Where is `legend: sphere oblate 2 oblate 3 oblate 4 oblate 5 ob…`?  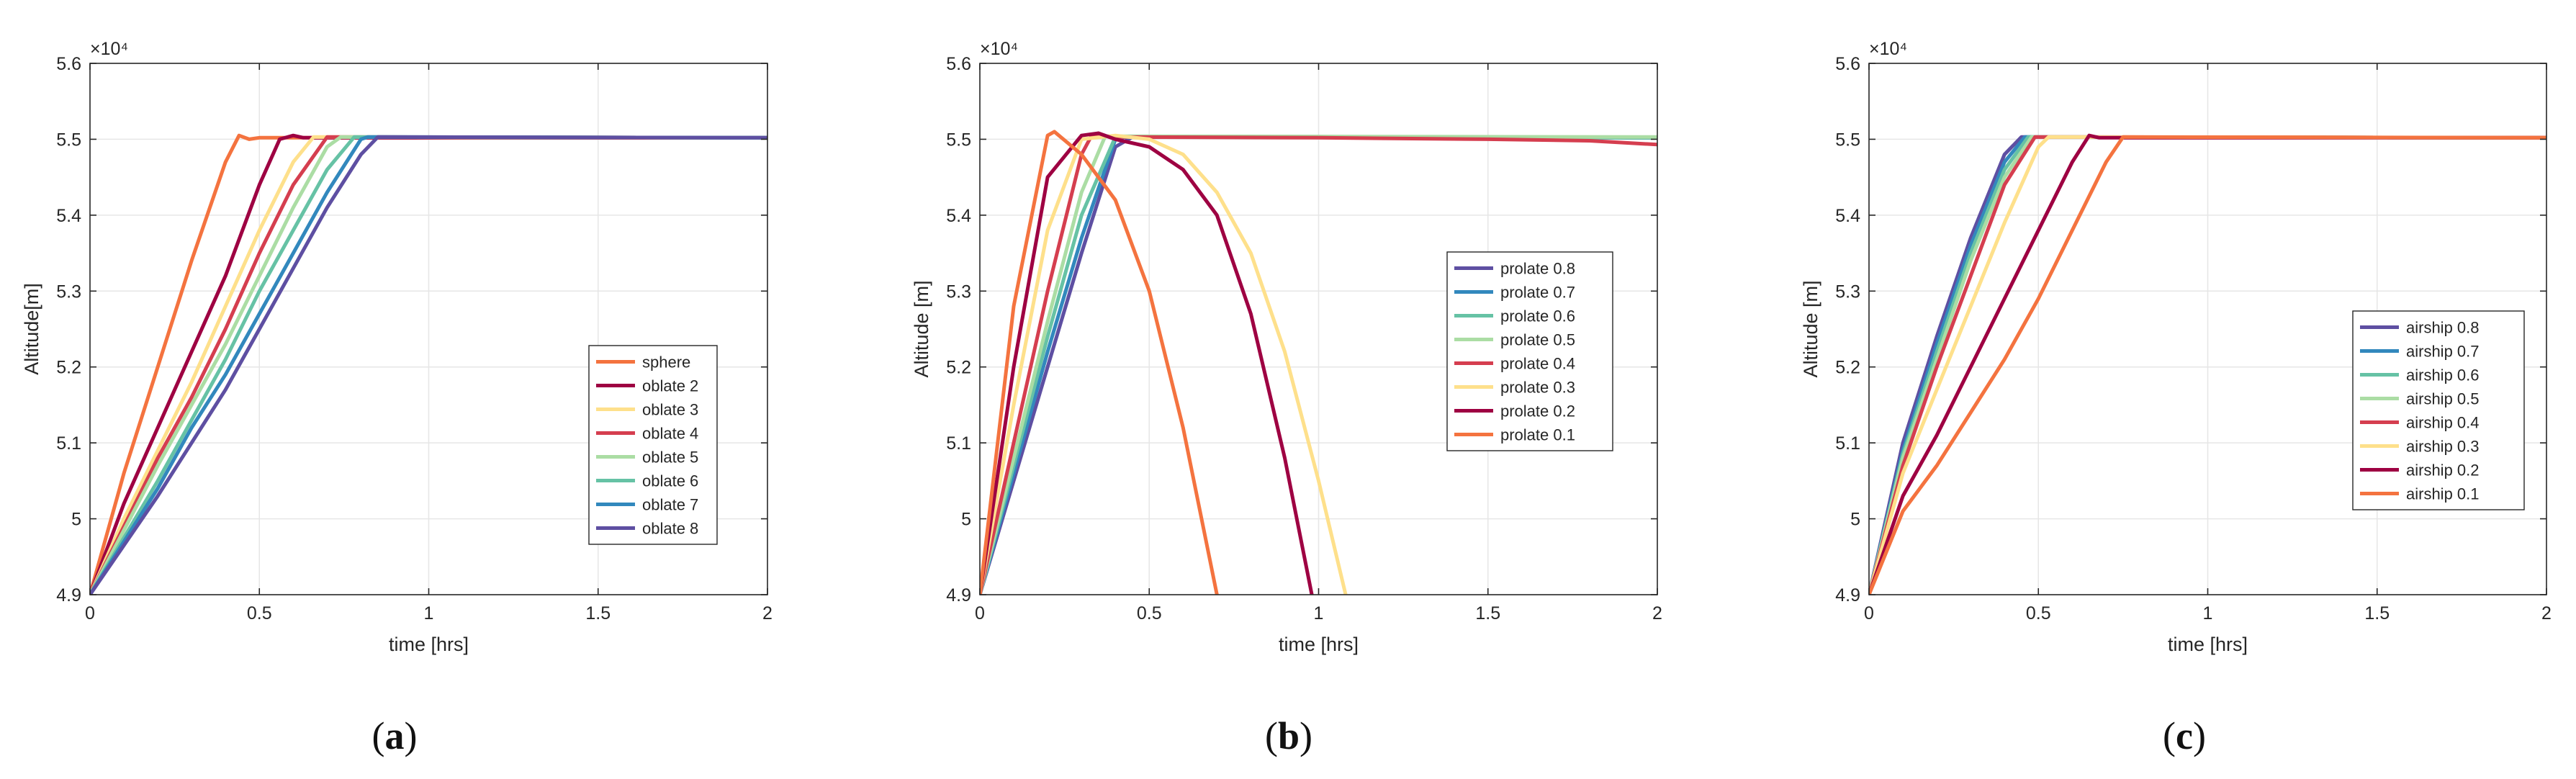
legend: sphere oblate 2 oblate 3 oblate 4 oblate 5 ob… is located at coordinates (653, 445).